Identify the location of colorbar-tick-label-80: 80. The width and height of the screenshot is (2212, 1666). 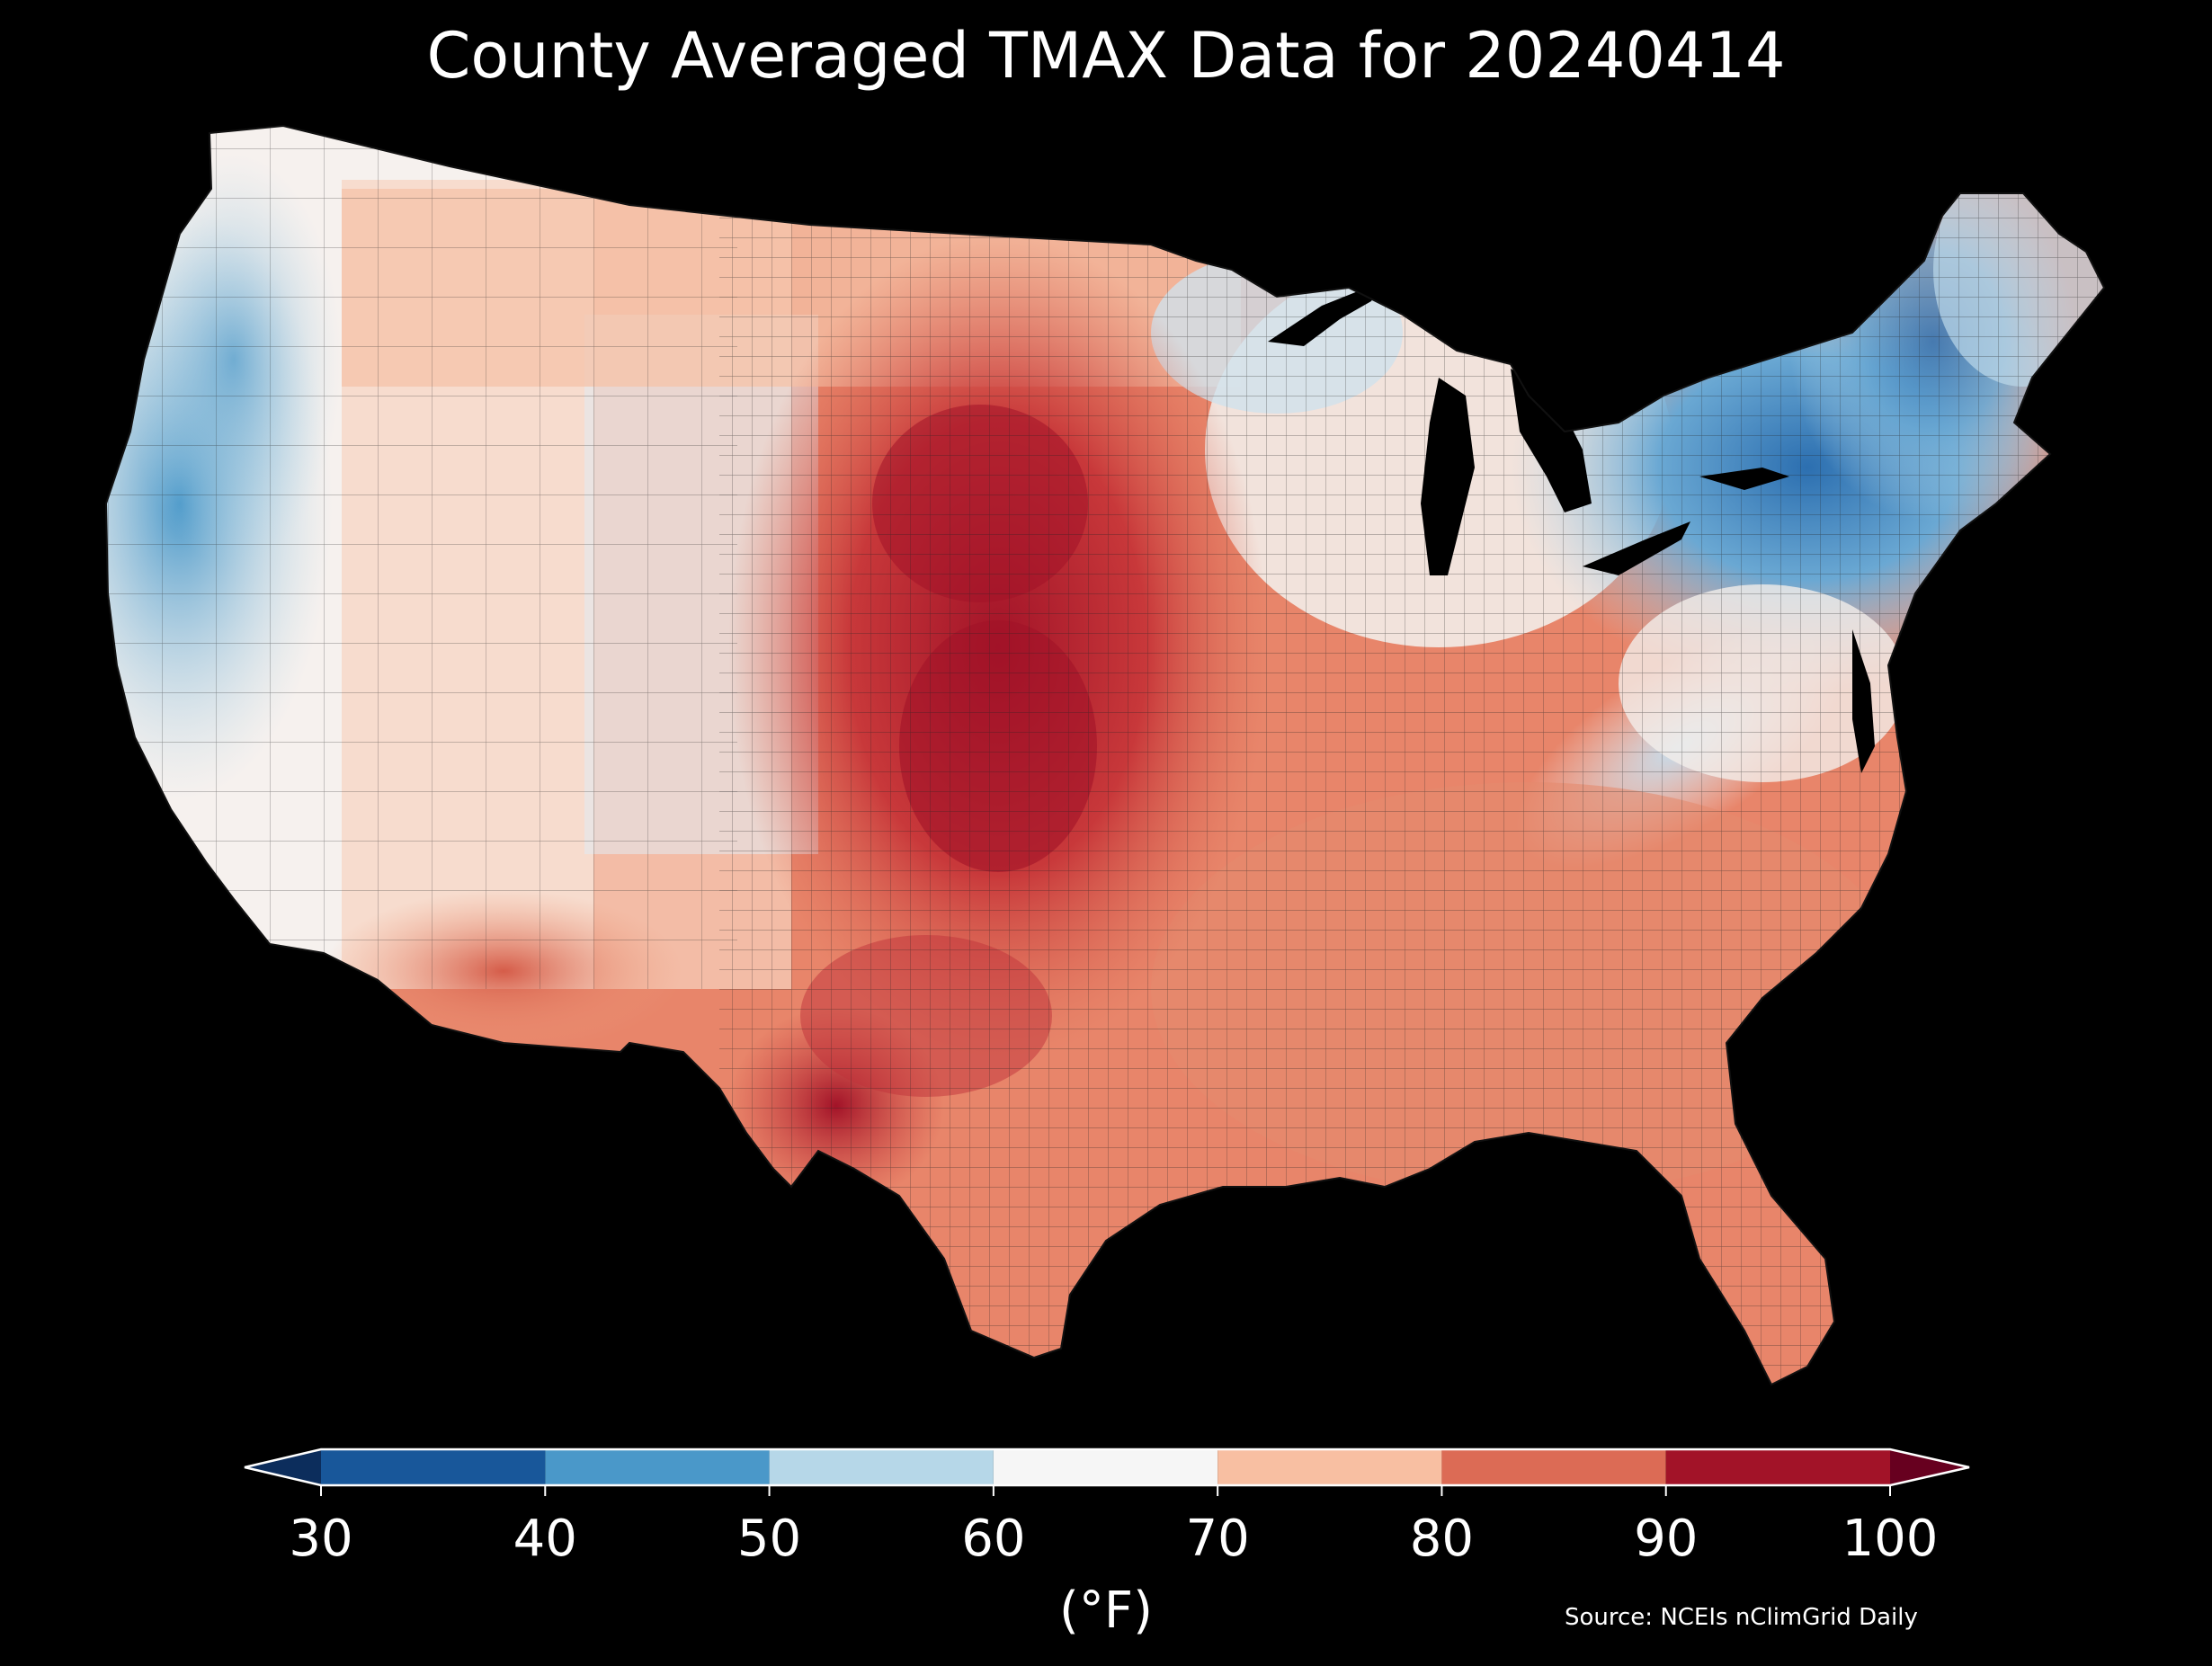
(1442, 1539).